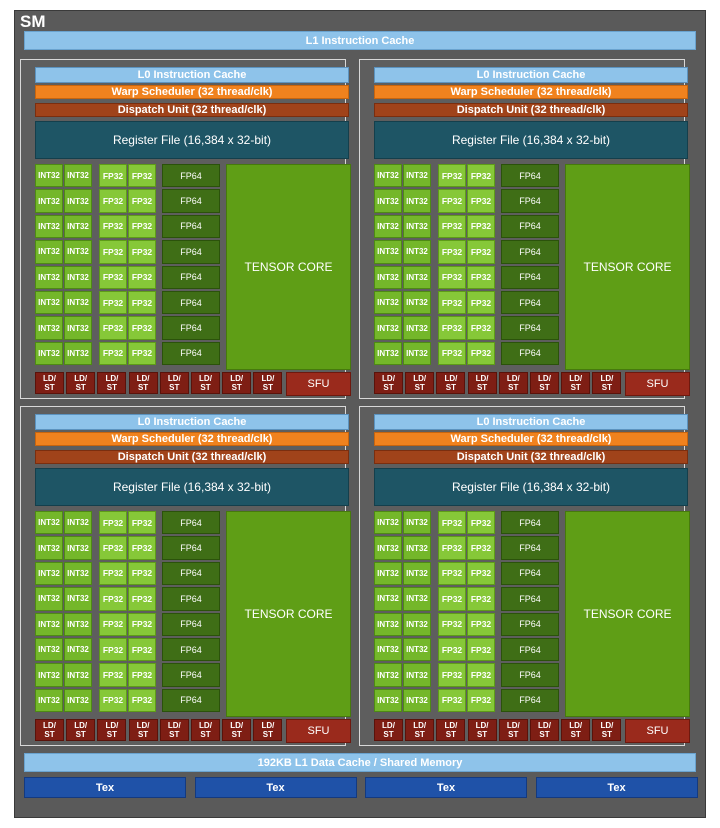  Describe the element at coordinates (275, 787) in the screenshot. I see `texture-unit-2: Tex` at that location.